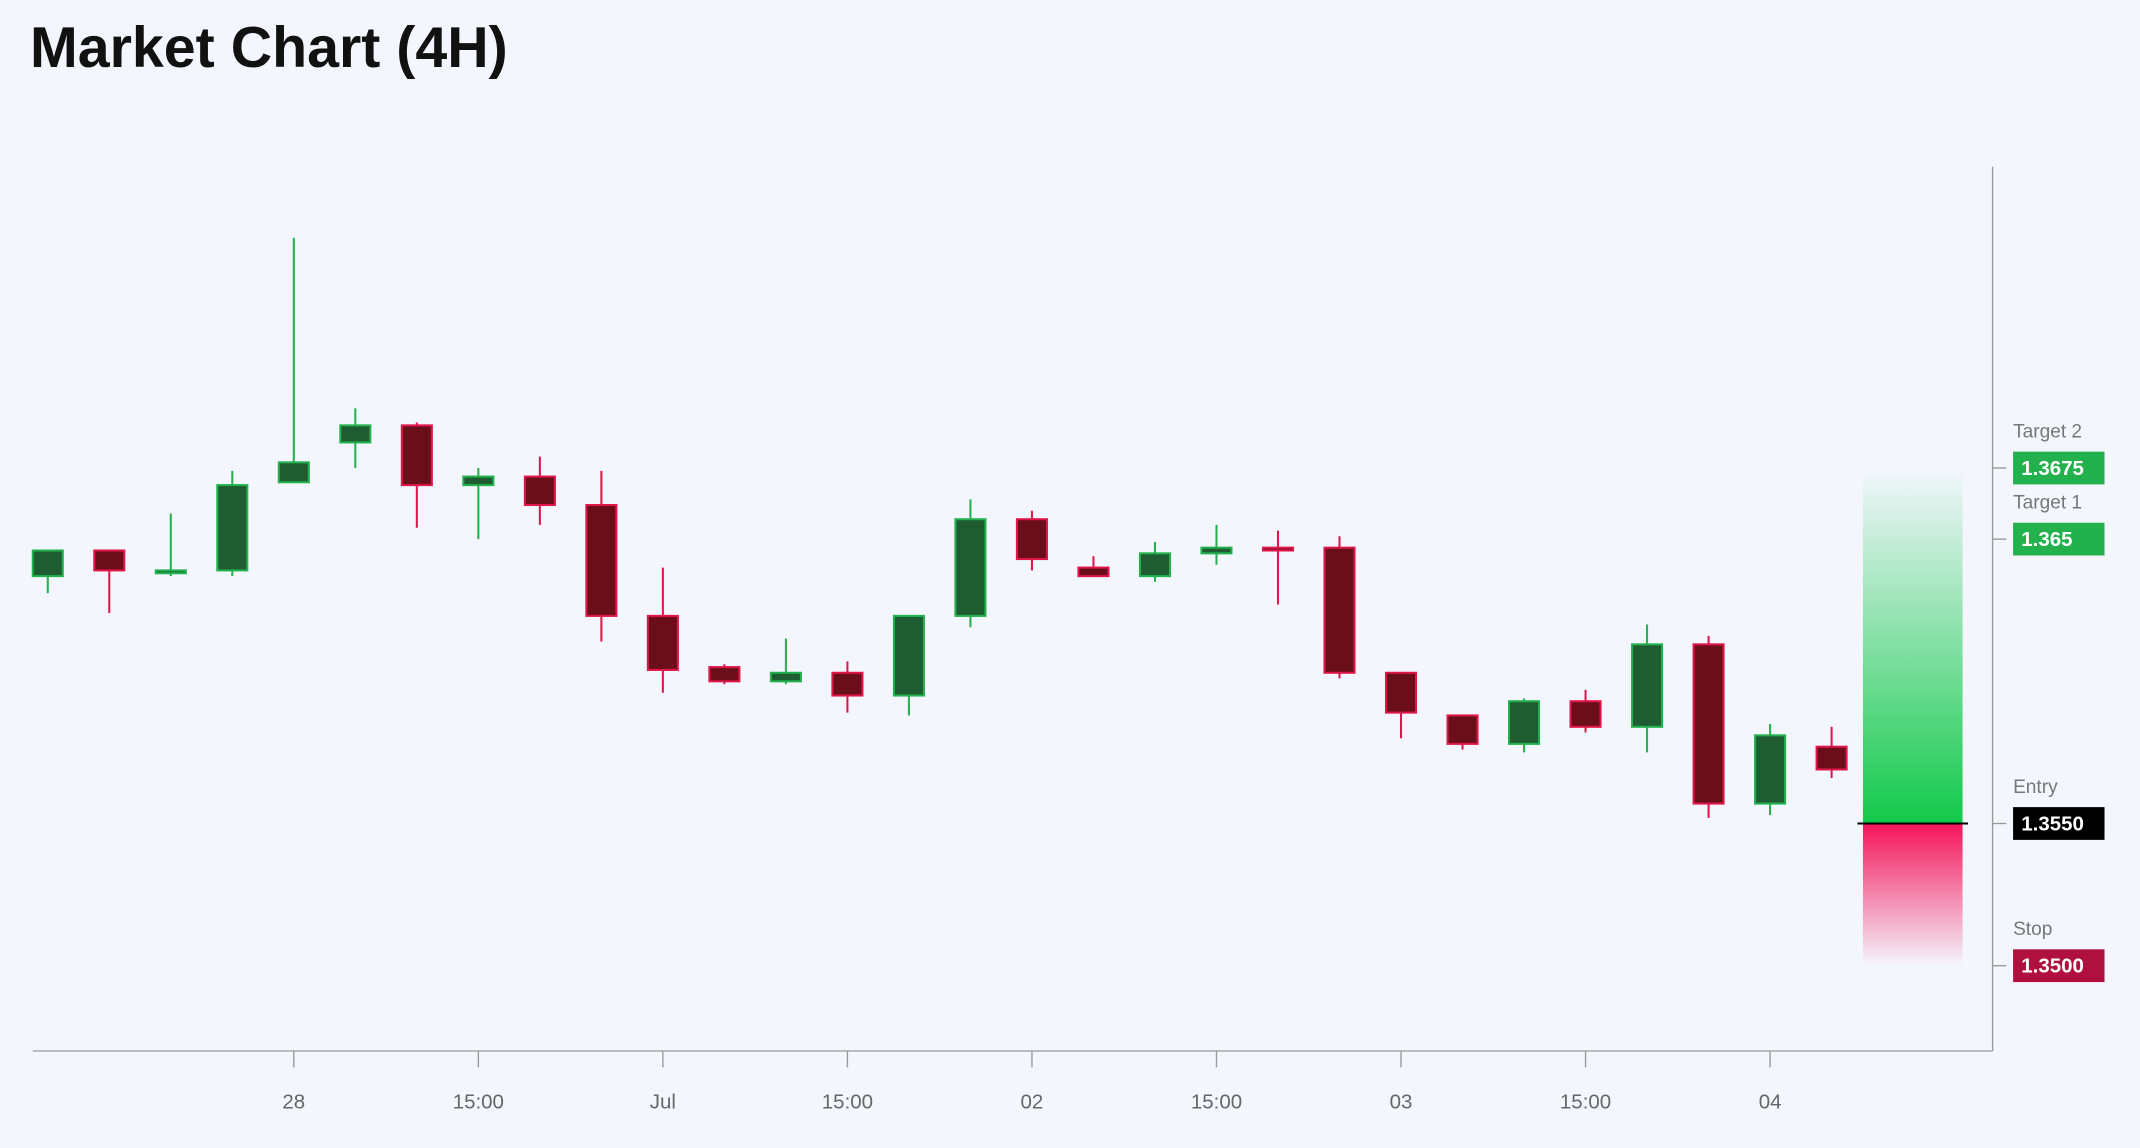 The image size is (2140, 1148). I want to click on loss-zone, so click(1912, 894).